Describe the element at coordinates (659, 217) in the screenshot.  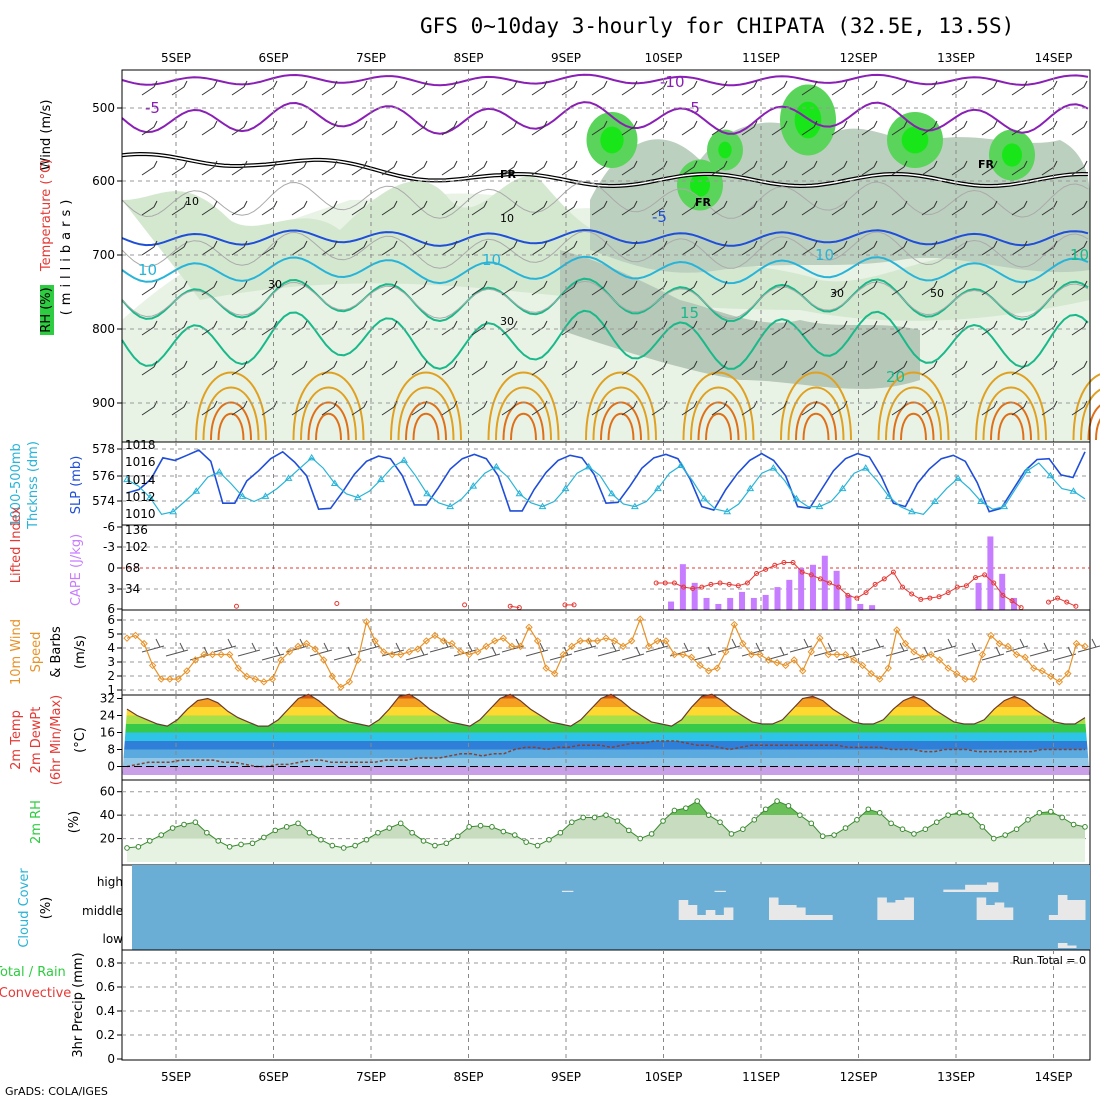
I see `contour-label: -5` at that location.